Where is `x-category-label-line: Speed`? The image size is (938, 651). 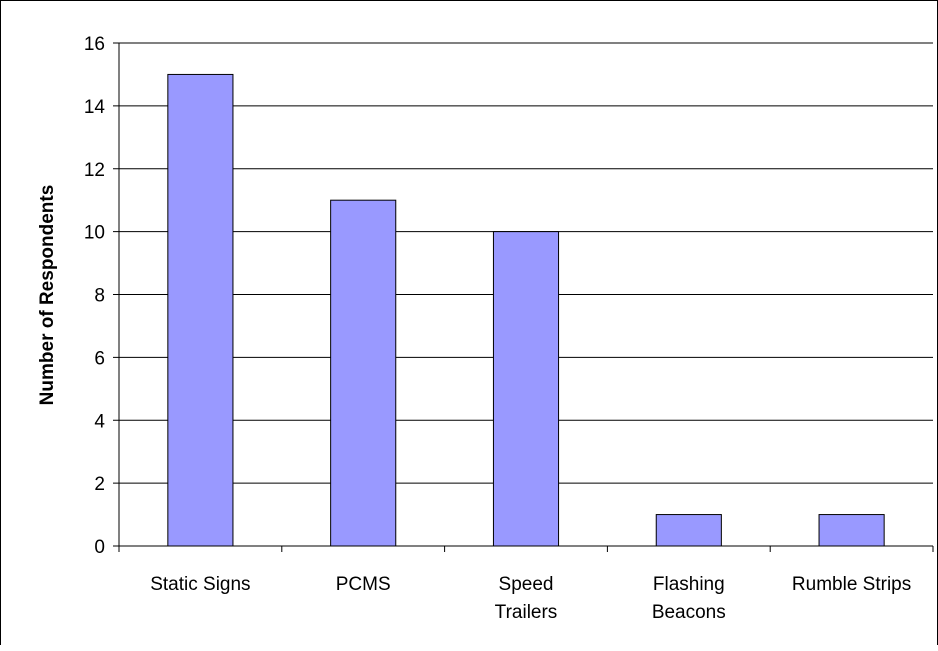 x-category-label-line: Speed is located at coordinates (526, 584).